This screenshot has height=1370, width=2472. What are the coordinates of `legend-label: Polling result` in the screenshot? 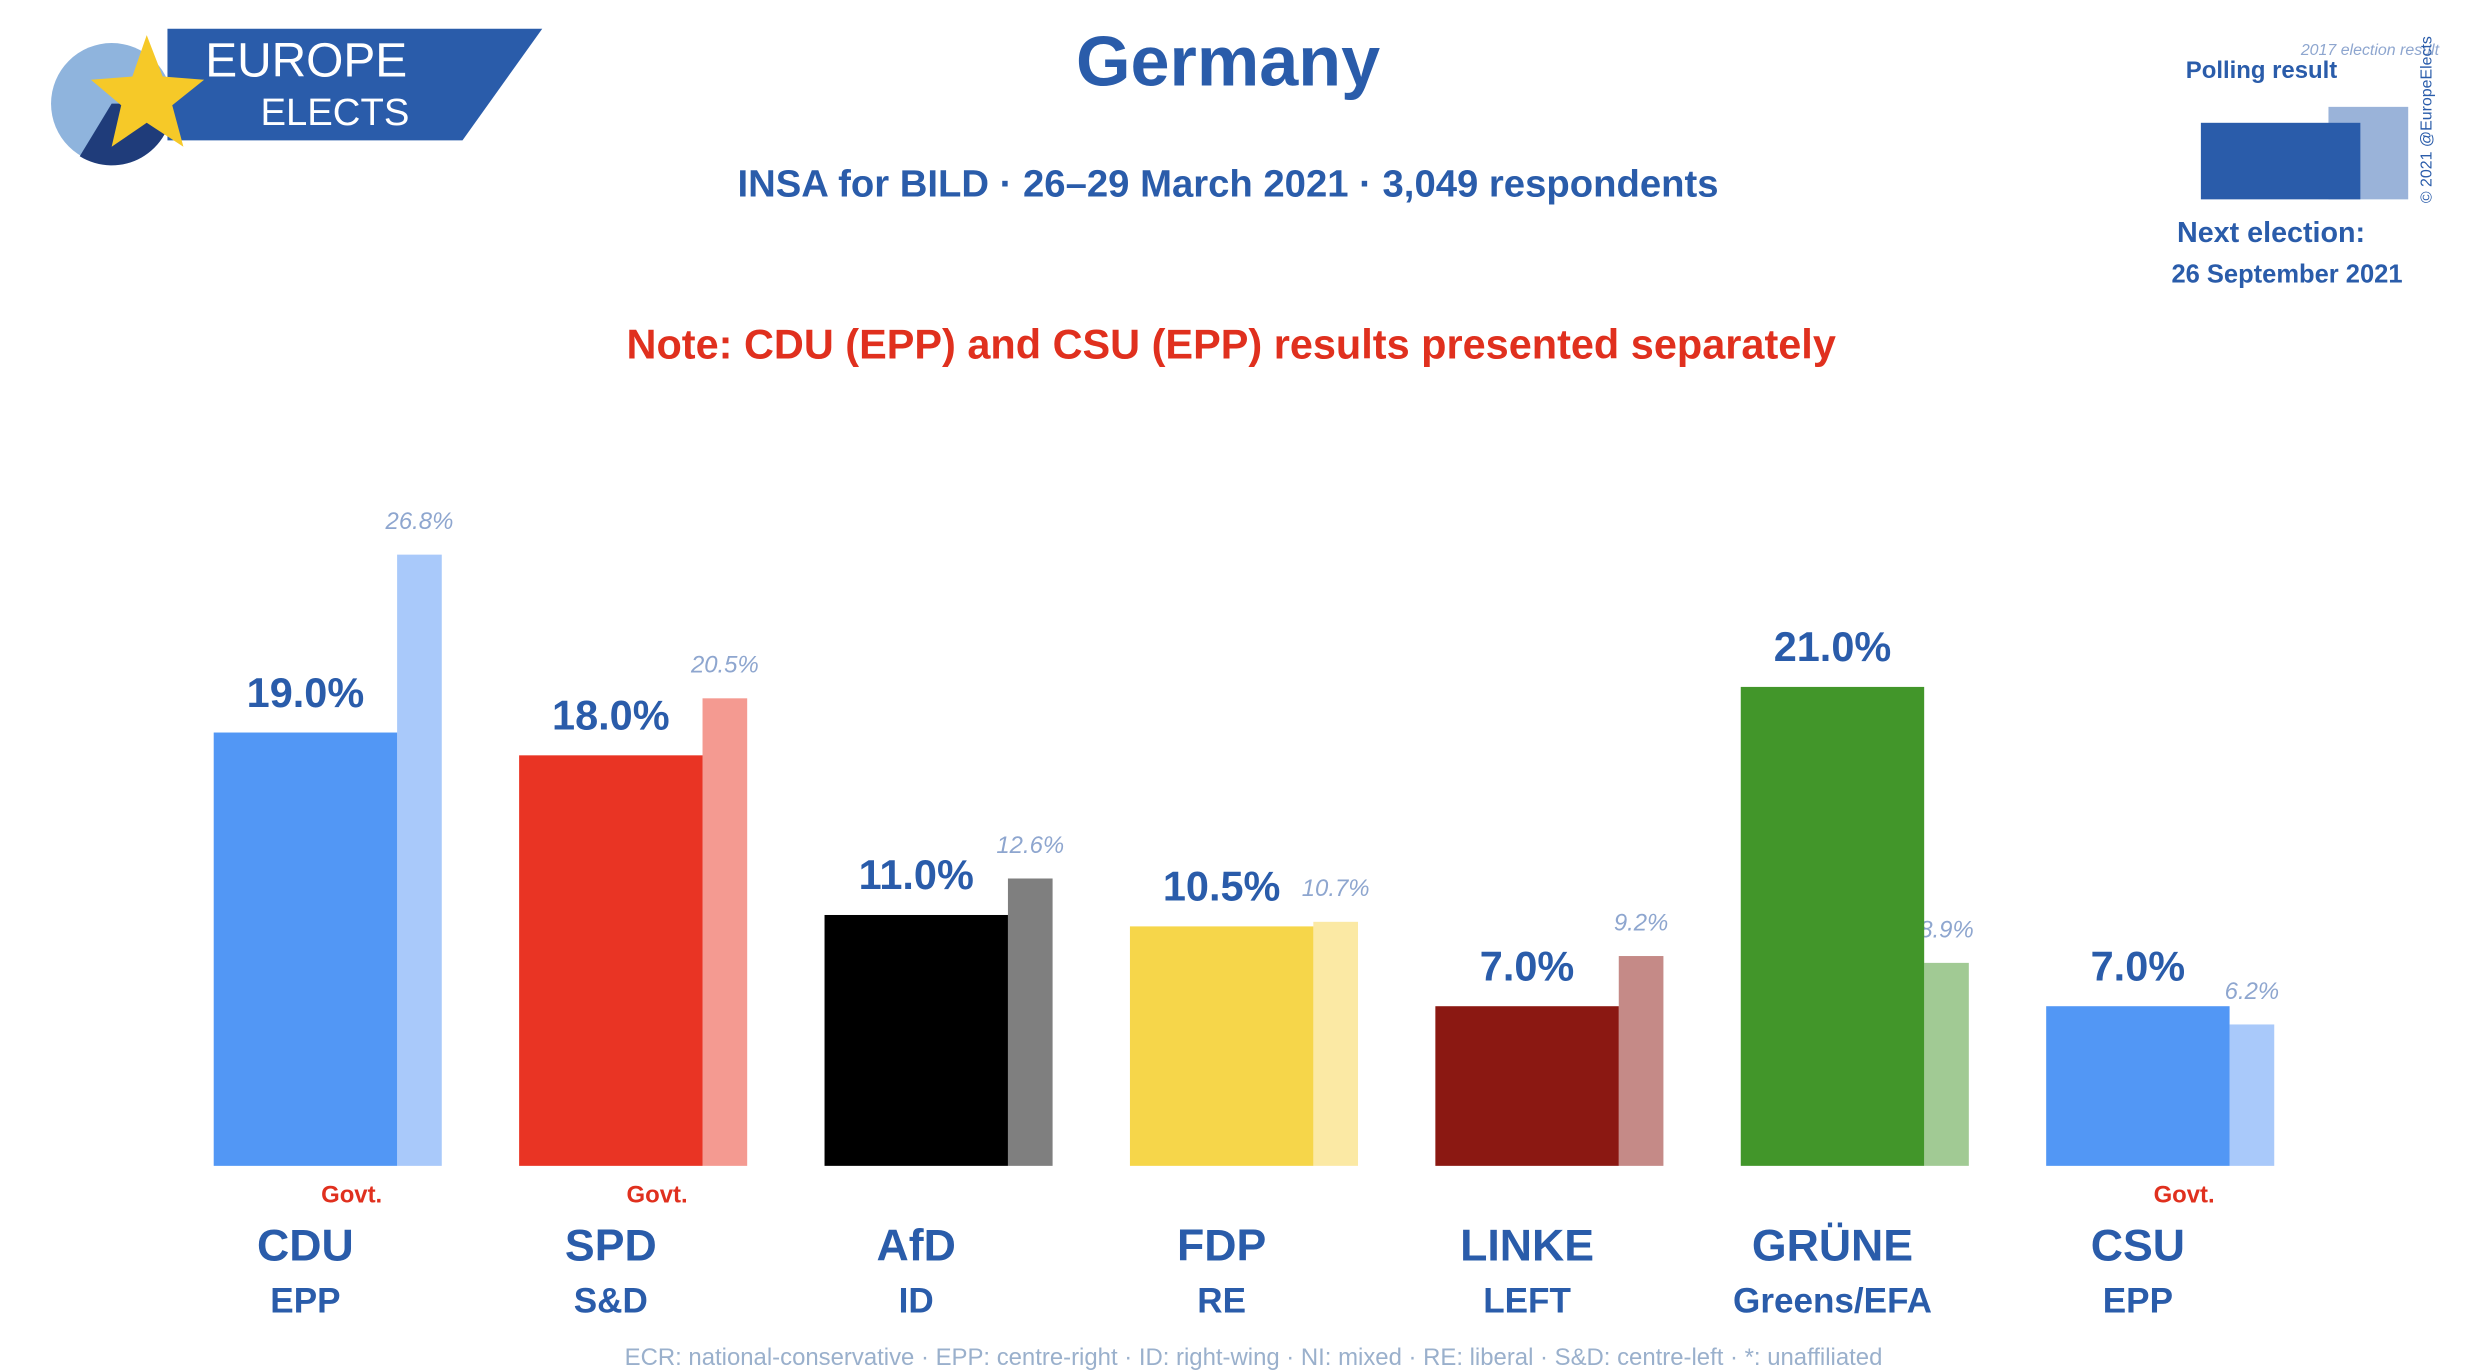 It's located at (2261, 70).